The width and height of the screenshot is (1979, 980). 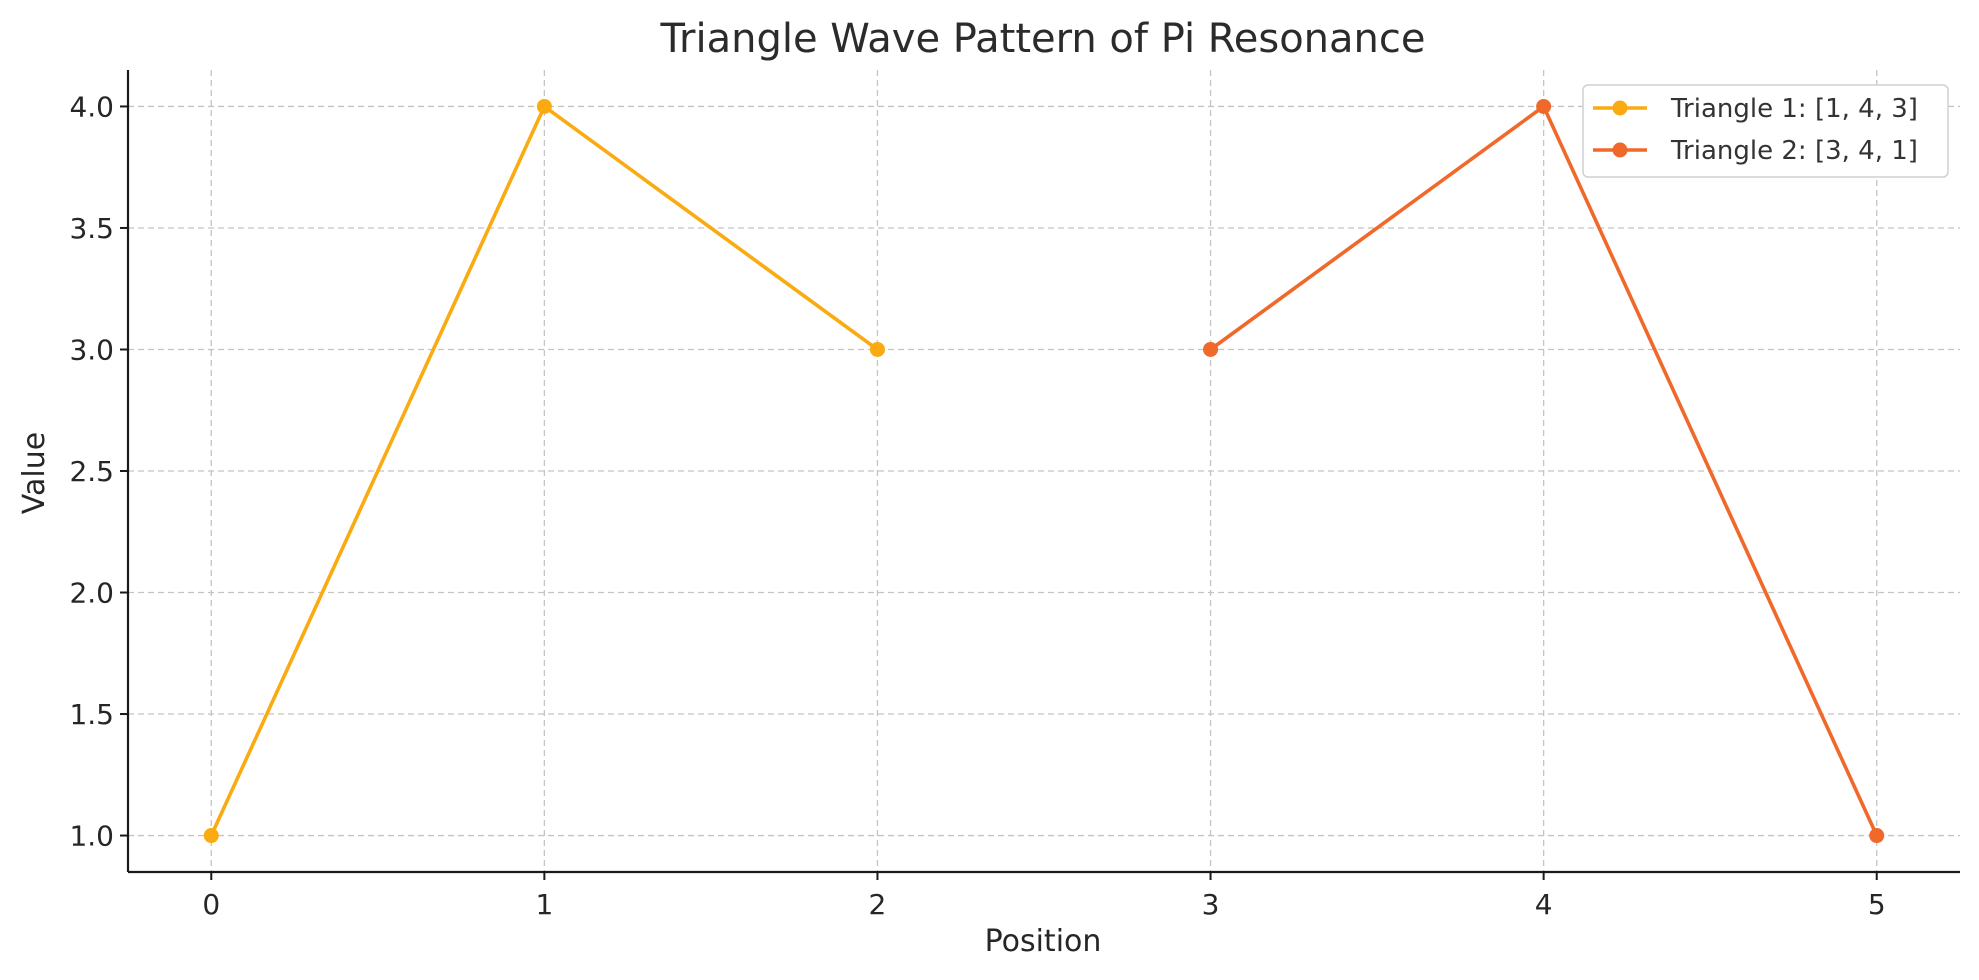 What do you see at coordinates (1794, 109) in the screenshot?
I see `legend-entry-label: Triangle 1: [1, 4, 3]` at bounding box center [1794, 109].